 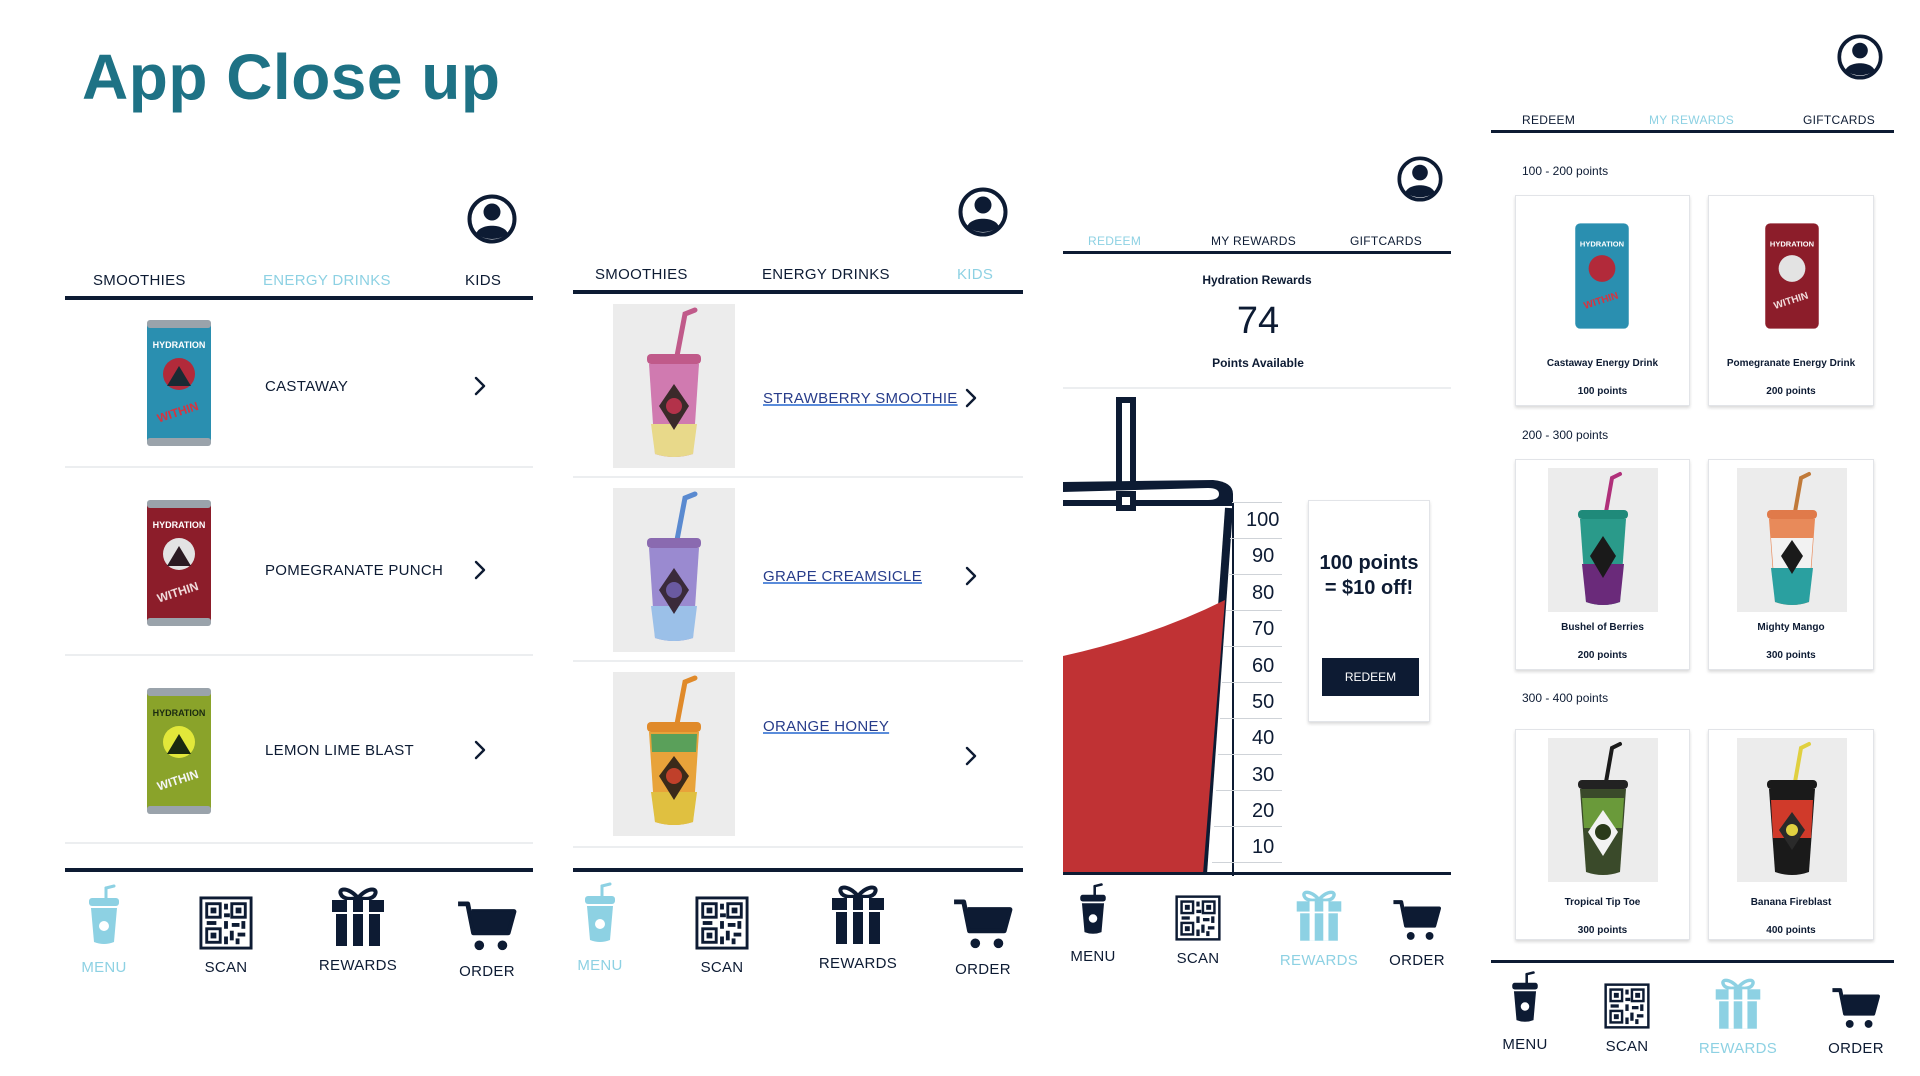 I want to click on scale-label: 40, so click(x=1263, y=738).